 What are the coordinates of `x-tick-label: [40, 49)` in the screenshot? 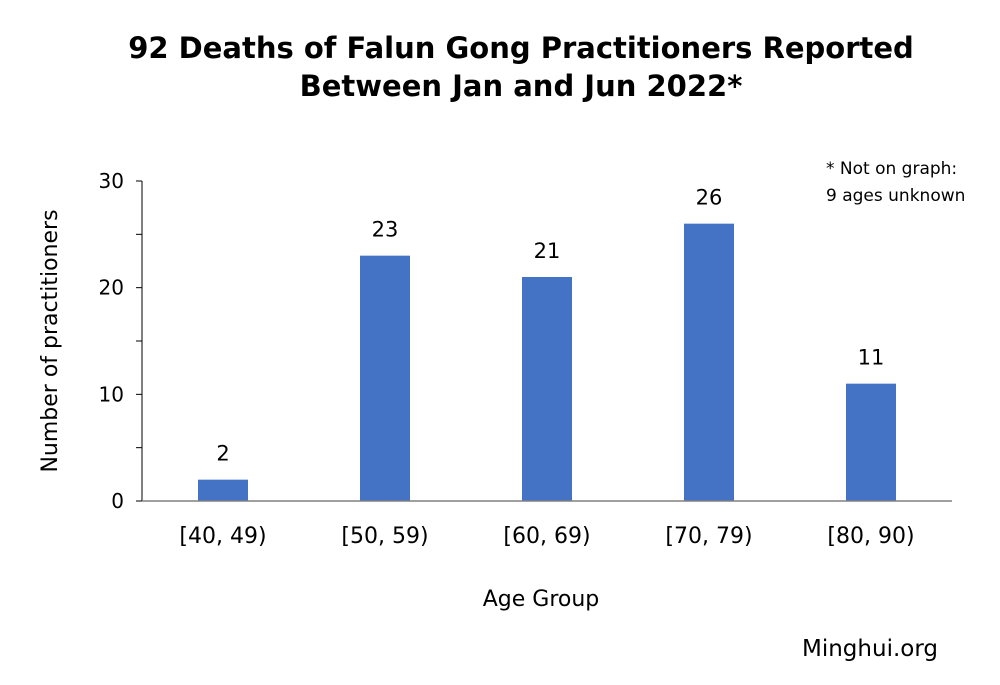 It's located at (222, 536).